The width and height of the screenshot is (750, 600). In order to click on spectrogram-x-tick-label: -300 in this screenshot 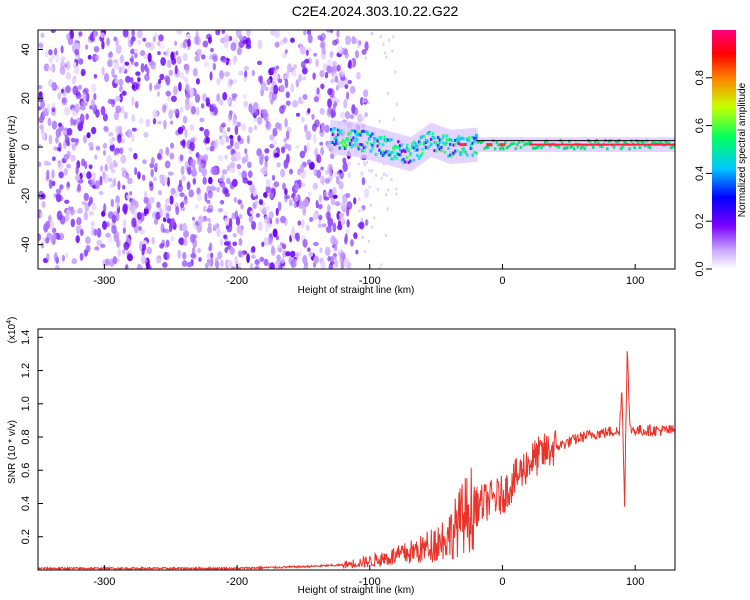, I will do `click(104, 281)`.